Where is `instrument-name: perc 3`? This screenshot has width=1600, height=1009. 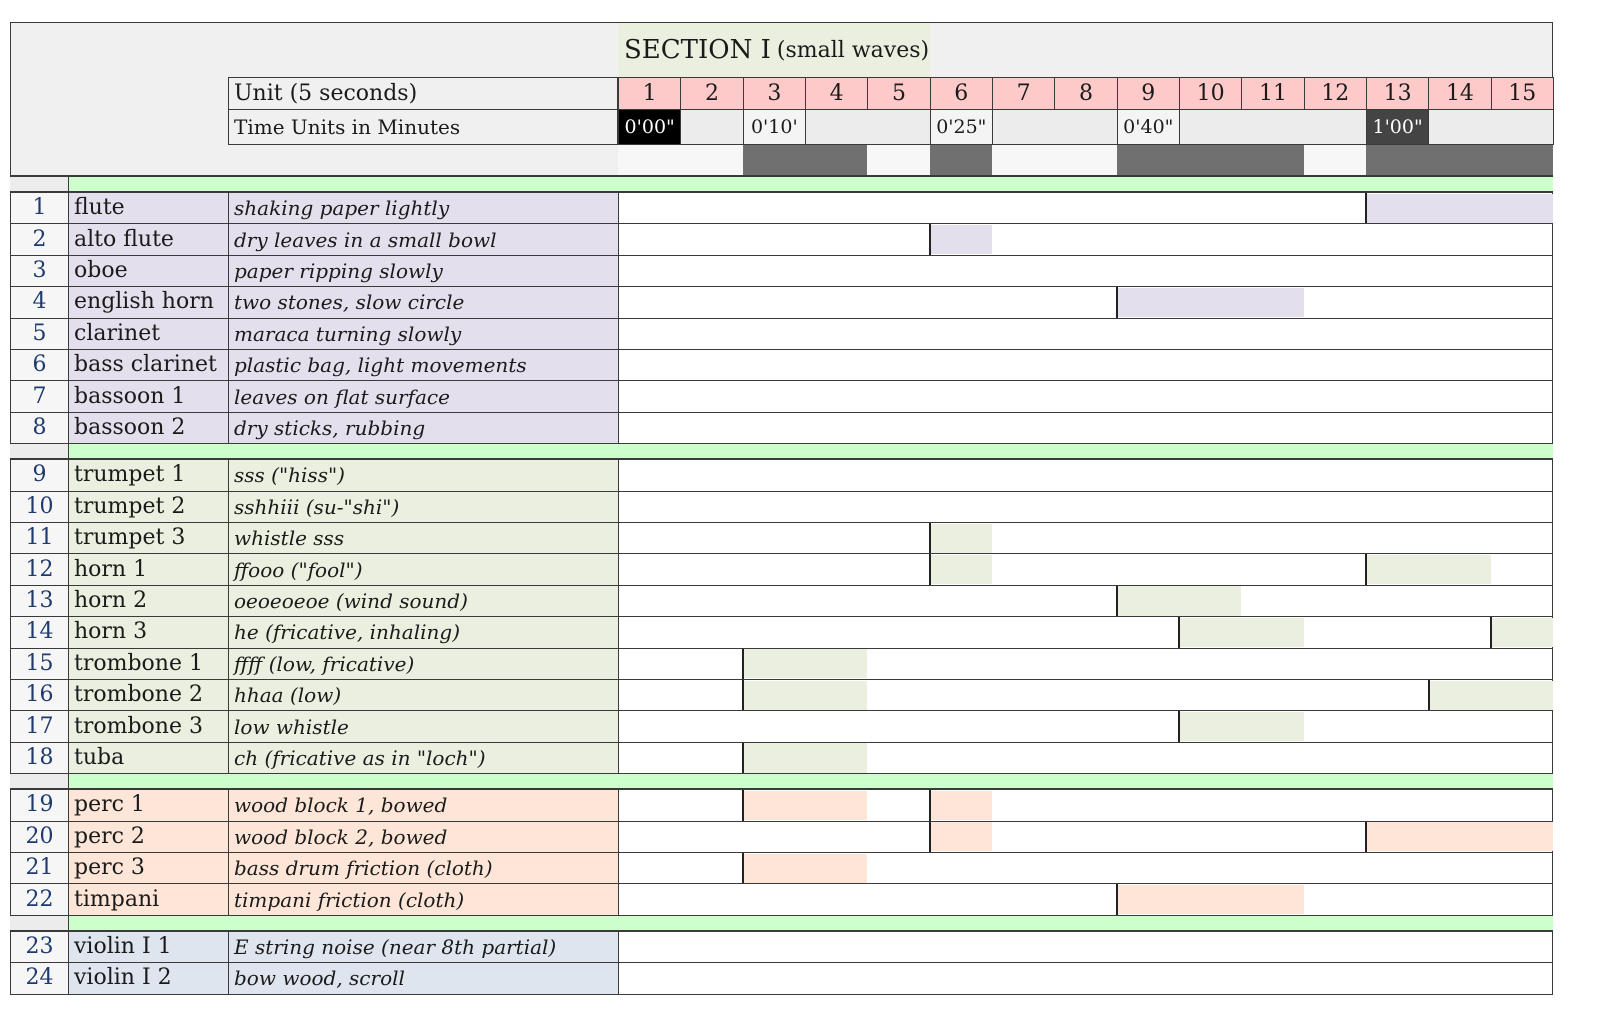
instrument-name: perc 3 is located at coordinates (148, 868).